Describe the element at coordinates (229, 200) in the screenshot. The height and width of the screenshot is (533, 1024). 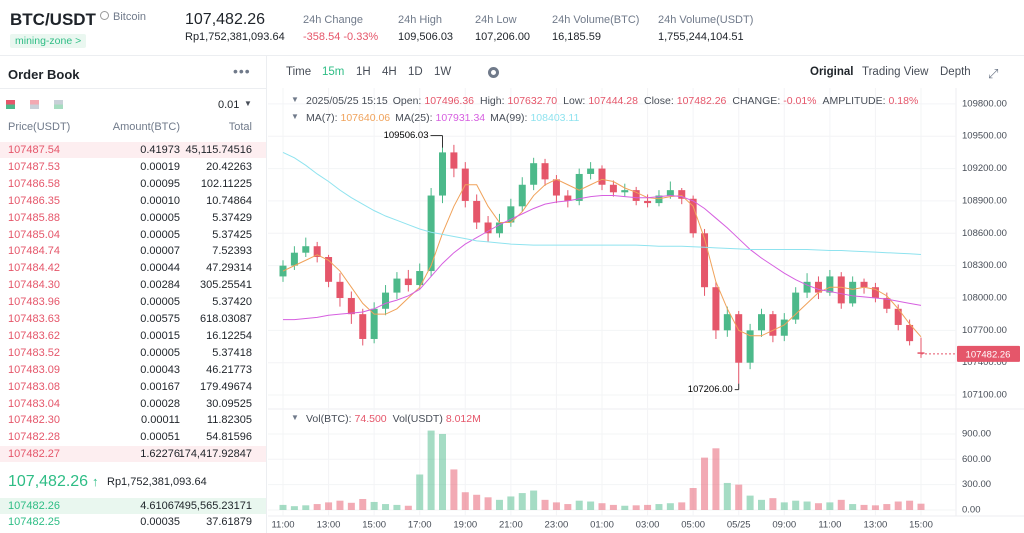
I see `total: 10.74864` at that location.